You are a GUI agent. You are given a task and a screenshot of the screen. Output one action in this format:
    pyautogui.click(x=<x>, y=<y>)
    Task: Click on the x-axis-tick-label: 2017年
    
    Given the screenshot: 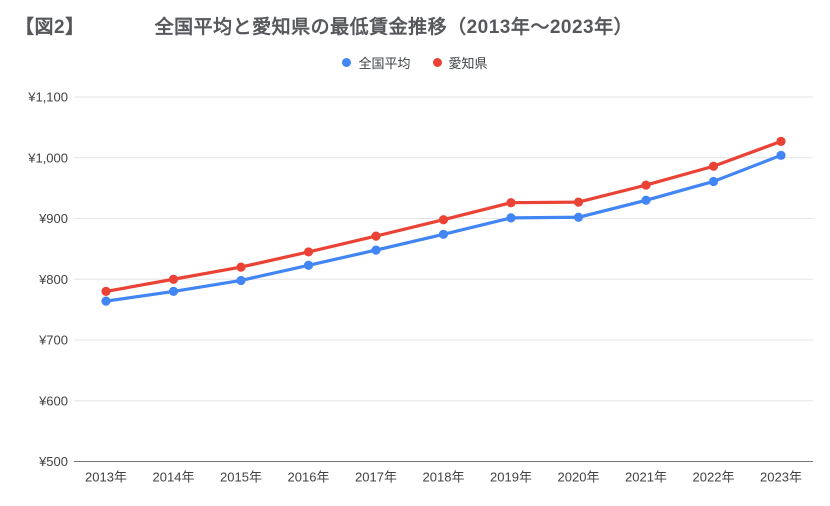 What is the action you would take?
    pyautogui.click(x=376, y=477)
    